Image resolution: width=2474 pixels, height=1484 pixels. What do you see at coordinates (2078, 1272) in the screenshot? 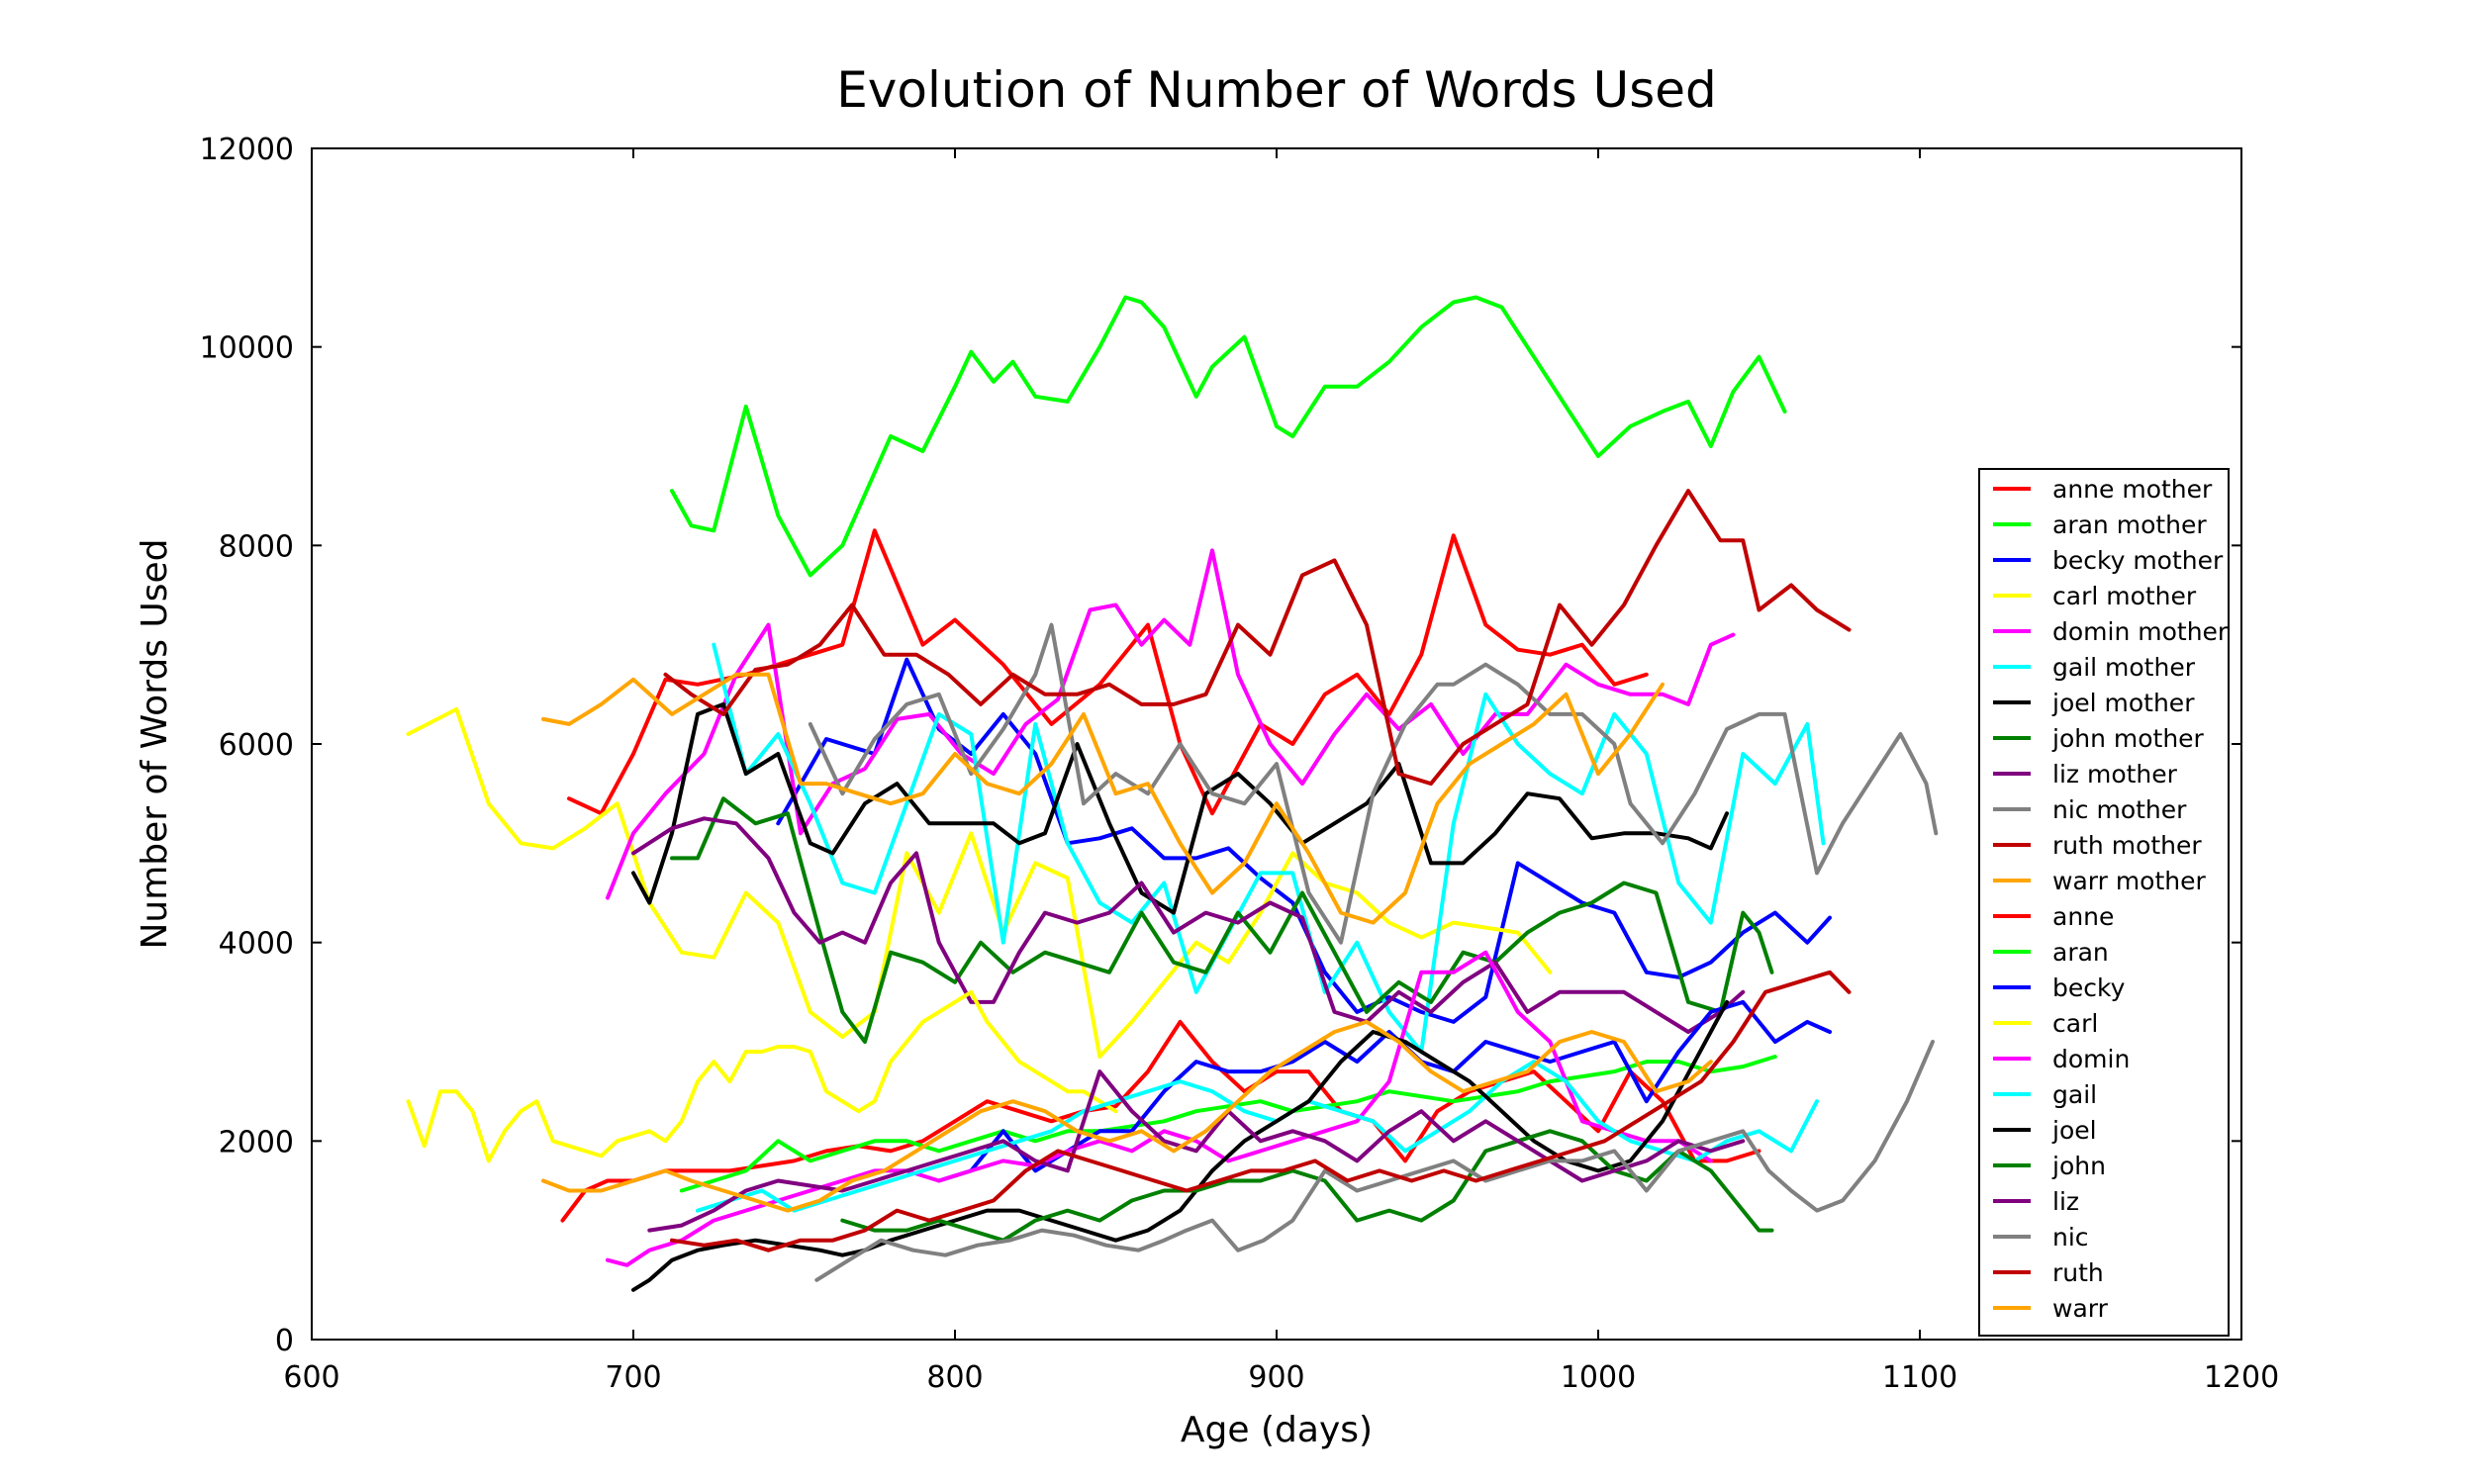
I see `legend-label: ruth` at bounding box center [2078, 1272].